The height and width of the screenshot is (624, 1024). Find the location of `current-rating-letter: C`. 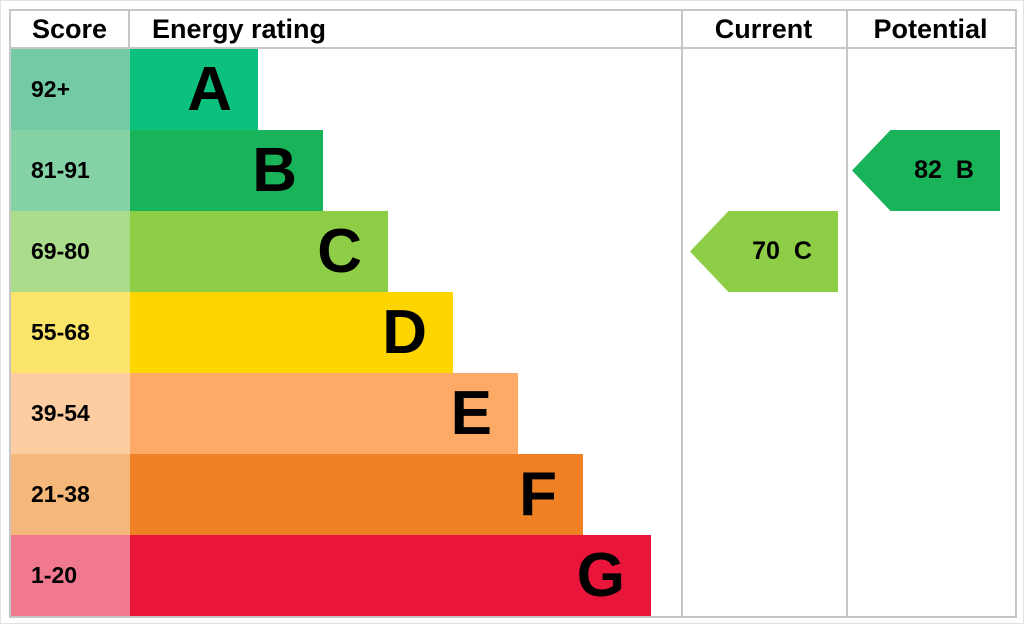

current-rating-letter: C is located at coordinates (802, 251).